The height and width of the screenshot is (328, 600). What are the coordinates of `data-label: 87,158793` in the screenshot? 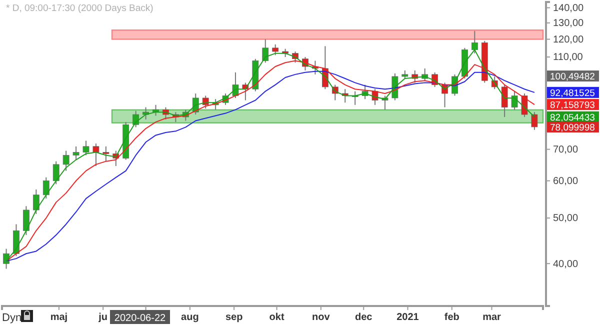 It's located at (572, 106).